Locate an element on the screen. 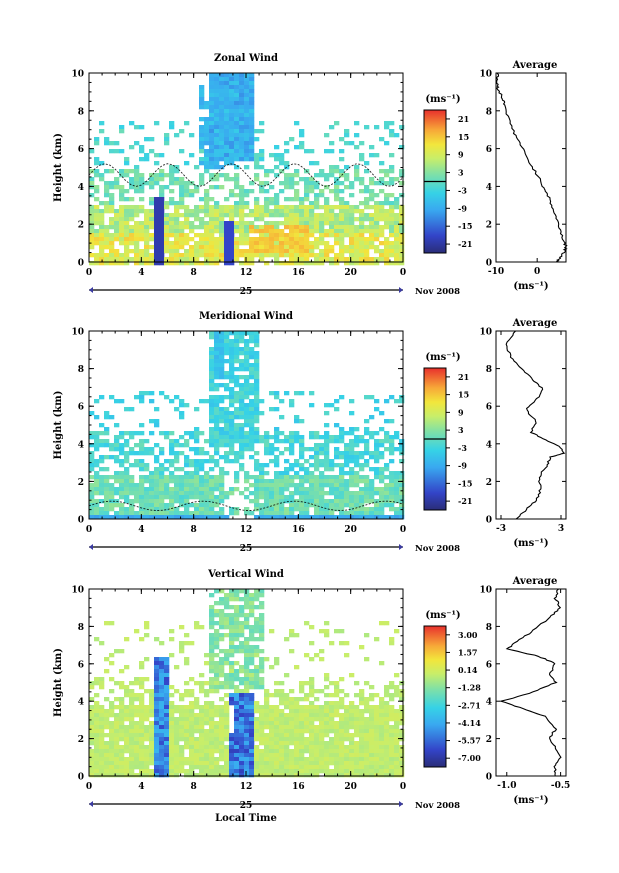 The image size is (619, 873). y-tick-label: 8 is located at coordinates (81, 370).